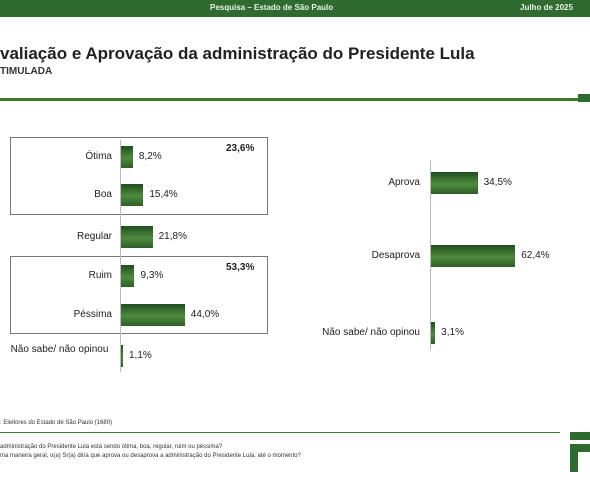 Image resolution: width=590 pixels, height=480 pixels. I want to click on value-label-pessima: 44,0%, so click(205, 314).